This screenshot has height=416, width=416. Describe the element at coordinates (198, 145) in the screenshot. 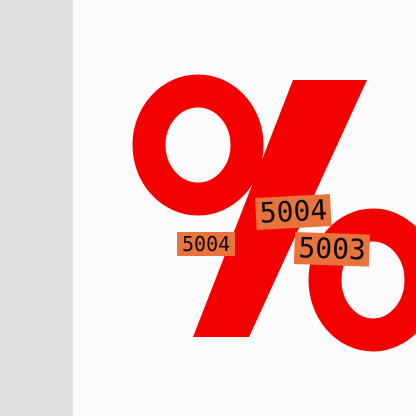

I see `percent-upper-circle` at that location.